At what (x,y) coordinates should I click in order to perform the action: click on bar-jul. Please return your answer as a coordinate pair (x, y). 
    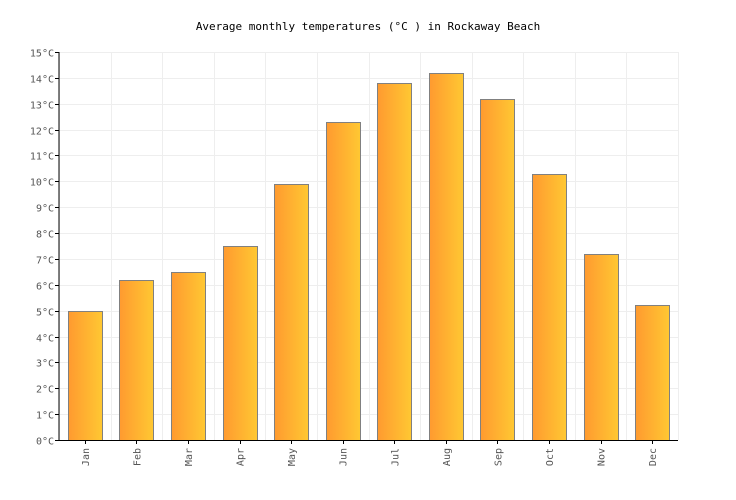
    Looking at the image, I should click on (394, 262).